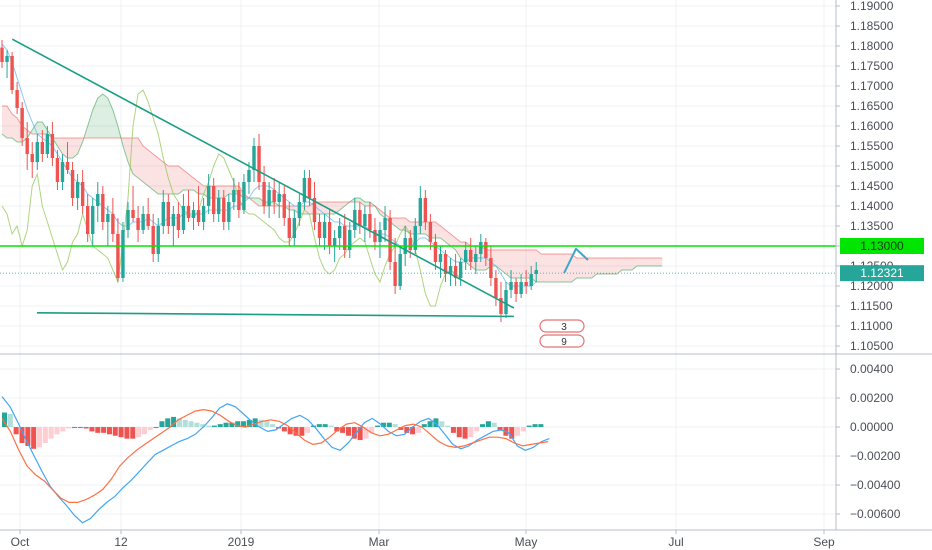  I want to click on event-badge-lower: 9, so click(562, 341).